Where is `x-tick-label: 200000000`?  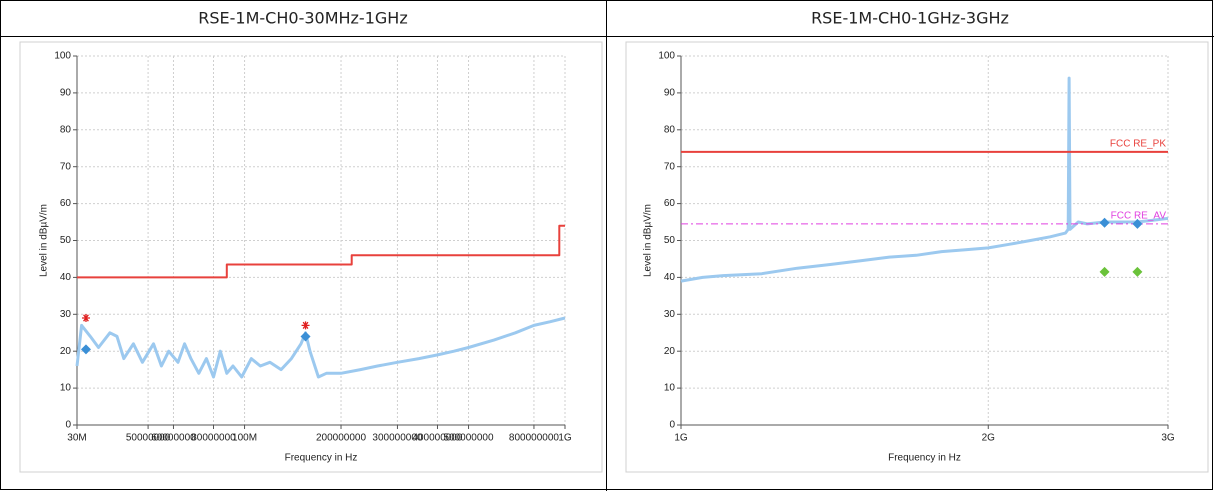 x-tick-label: 200000000 is located at coordinates (341, 438).